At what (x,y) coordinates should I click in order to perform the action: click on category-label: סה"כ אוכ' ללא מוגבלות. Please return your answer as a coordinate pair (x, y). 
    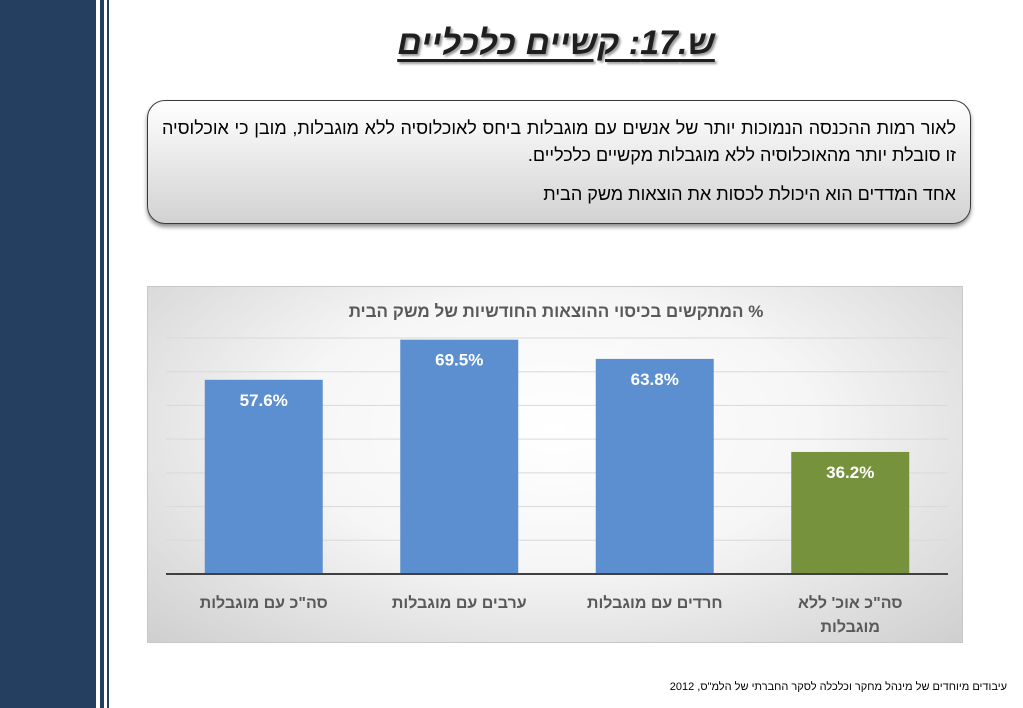
    Looking at the image, I should click on (850, 615).